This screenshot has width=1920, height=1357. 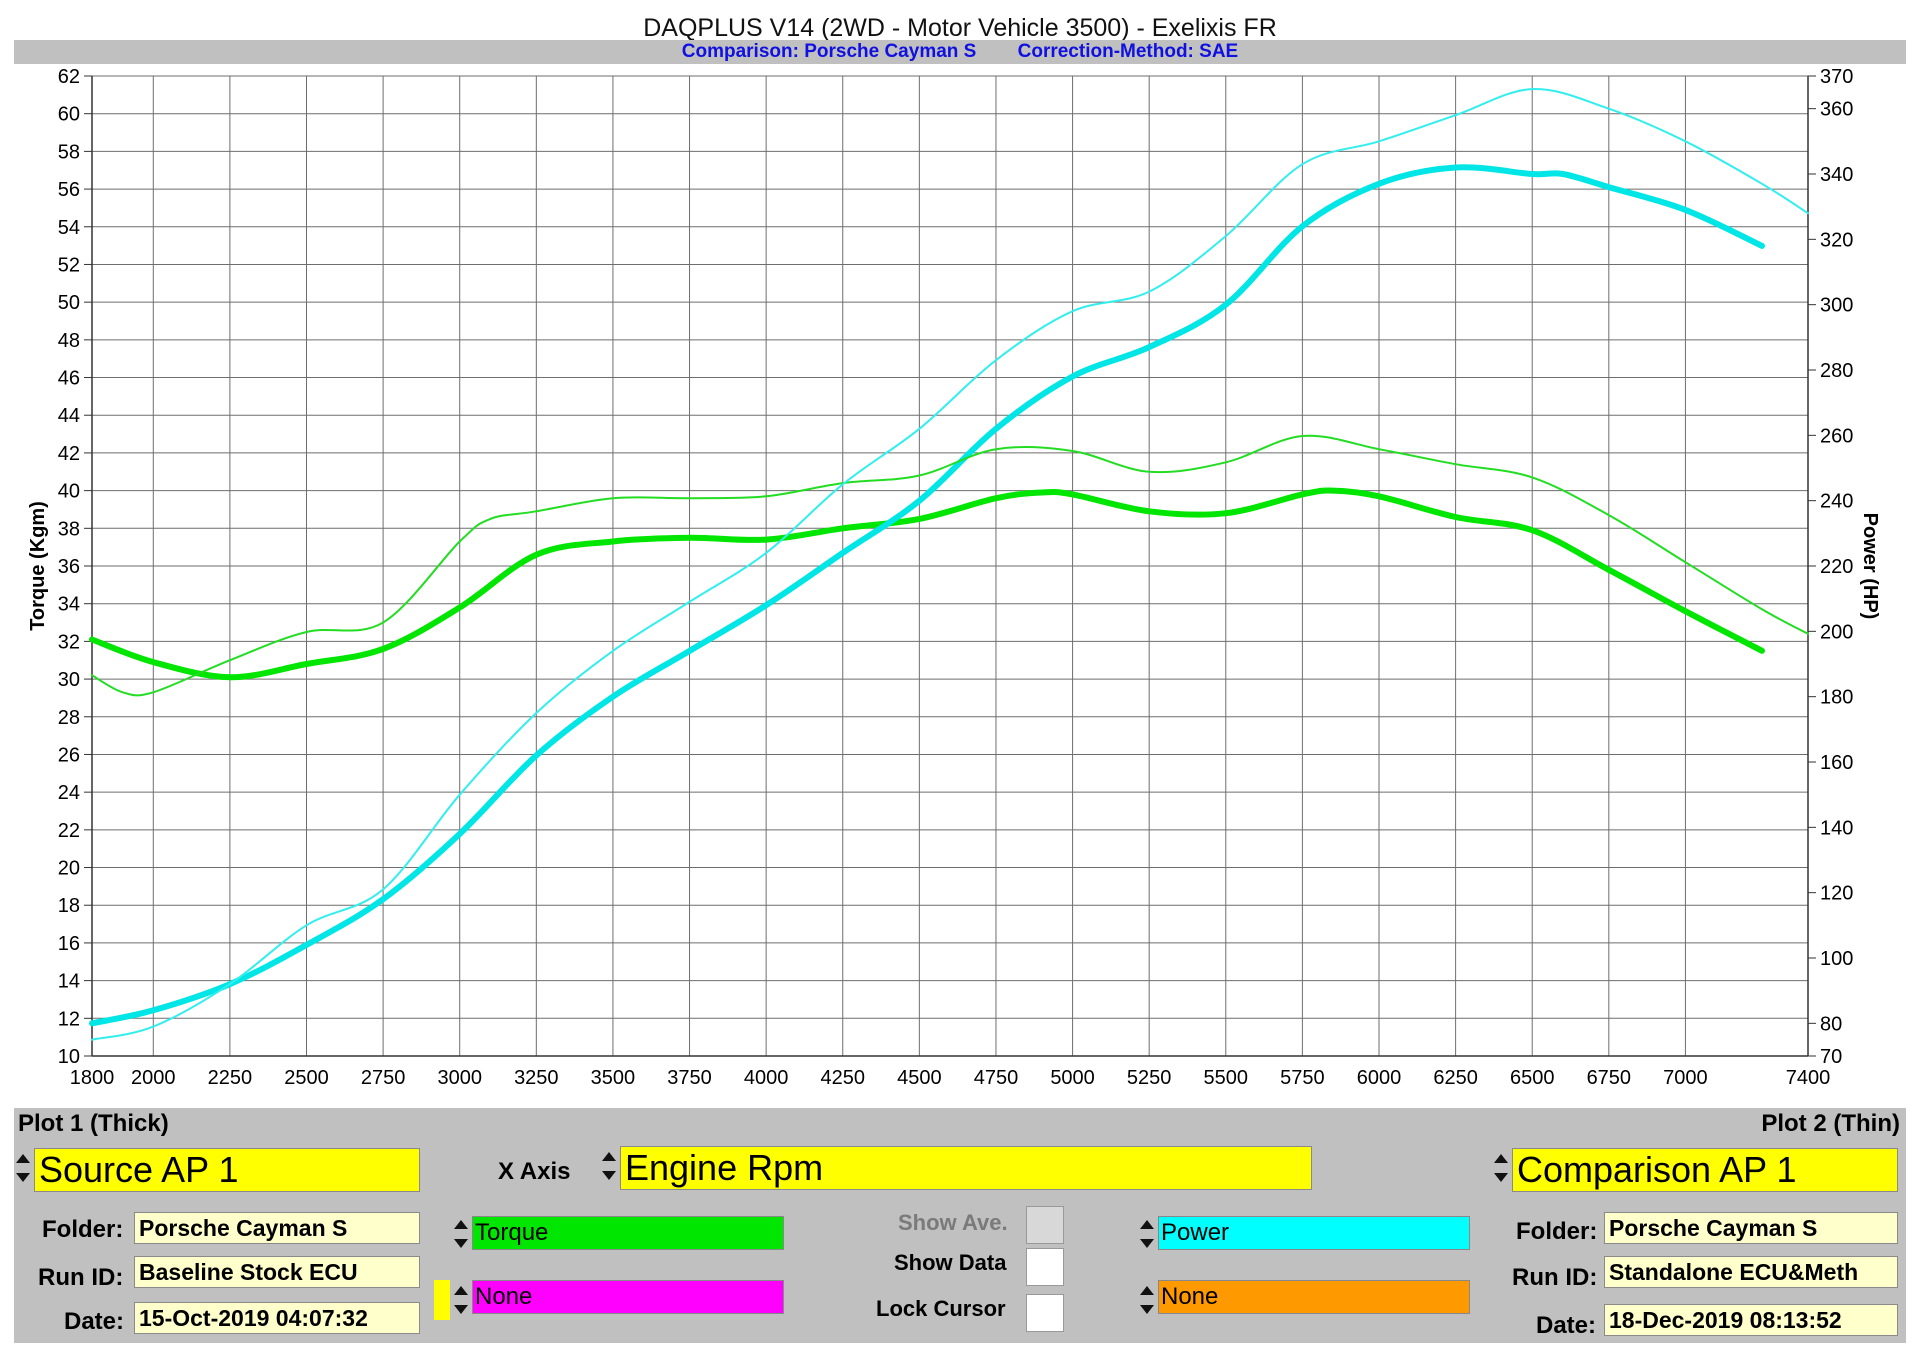 I want to click on y2-tick-label: 160, so click(x=1836, y=763).